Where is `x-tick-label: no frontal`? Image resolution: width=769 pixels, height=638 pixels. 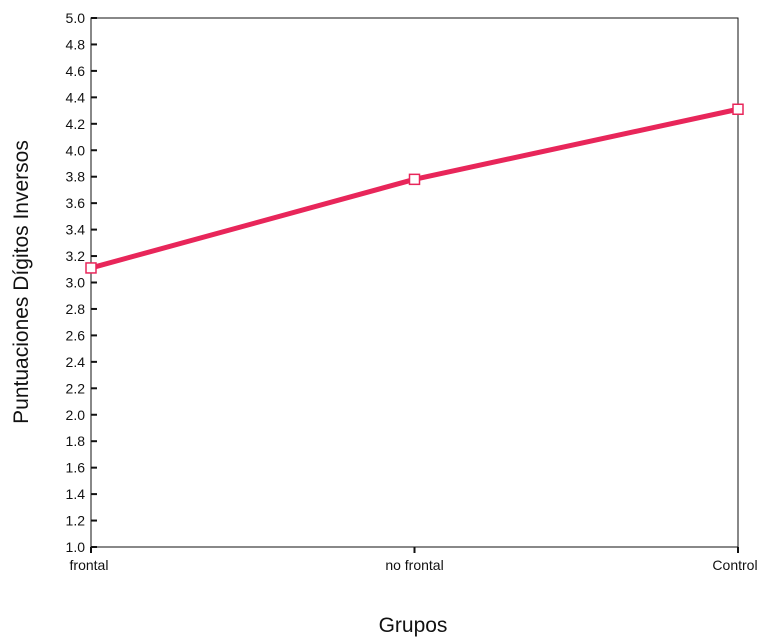 x-tick-label: no frontal is located at coordinates (414, 565).